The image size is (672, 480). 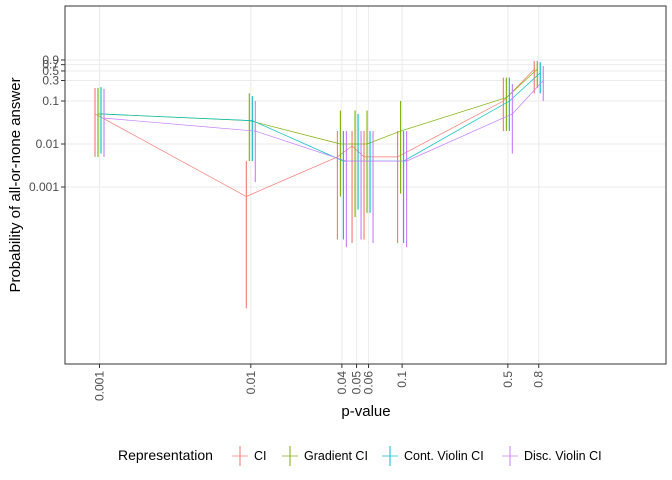 I want to click on y-tick-label: 0.01, so click(x=48, y=144).